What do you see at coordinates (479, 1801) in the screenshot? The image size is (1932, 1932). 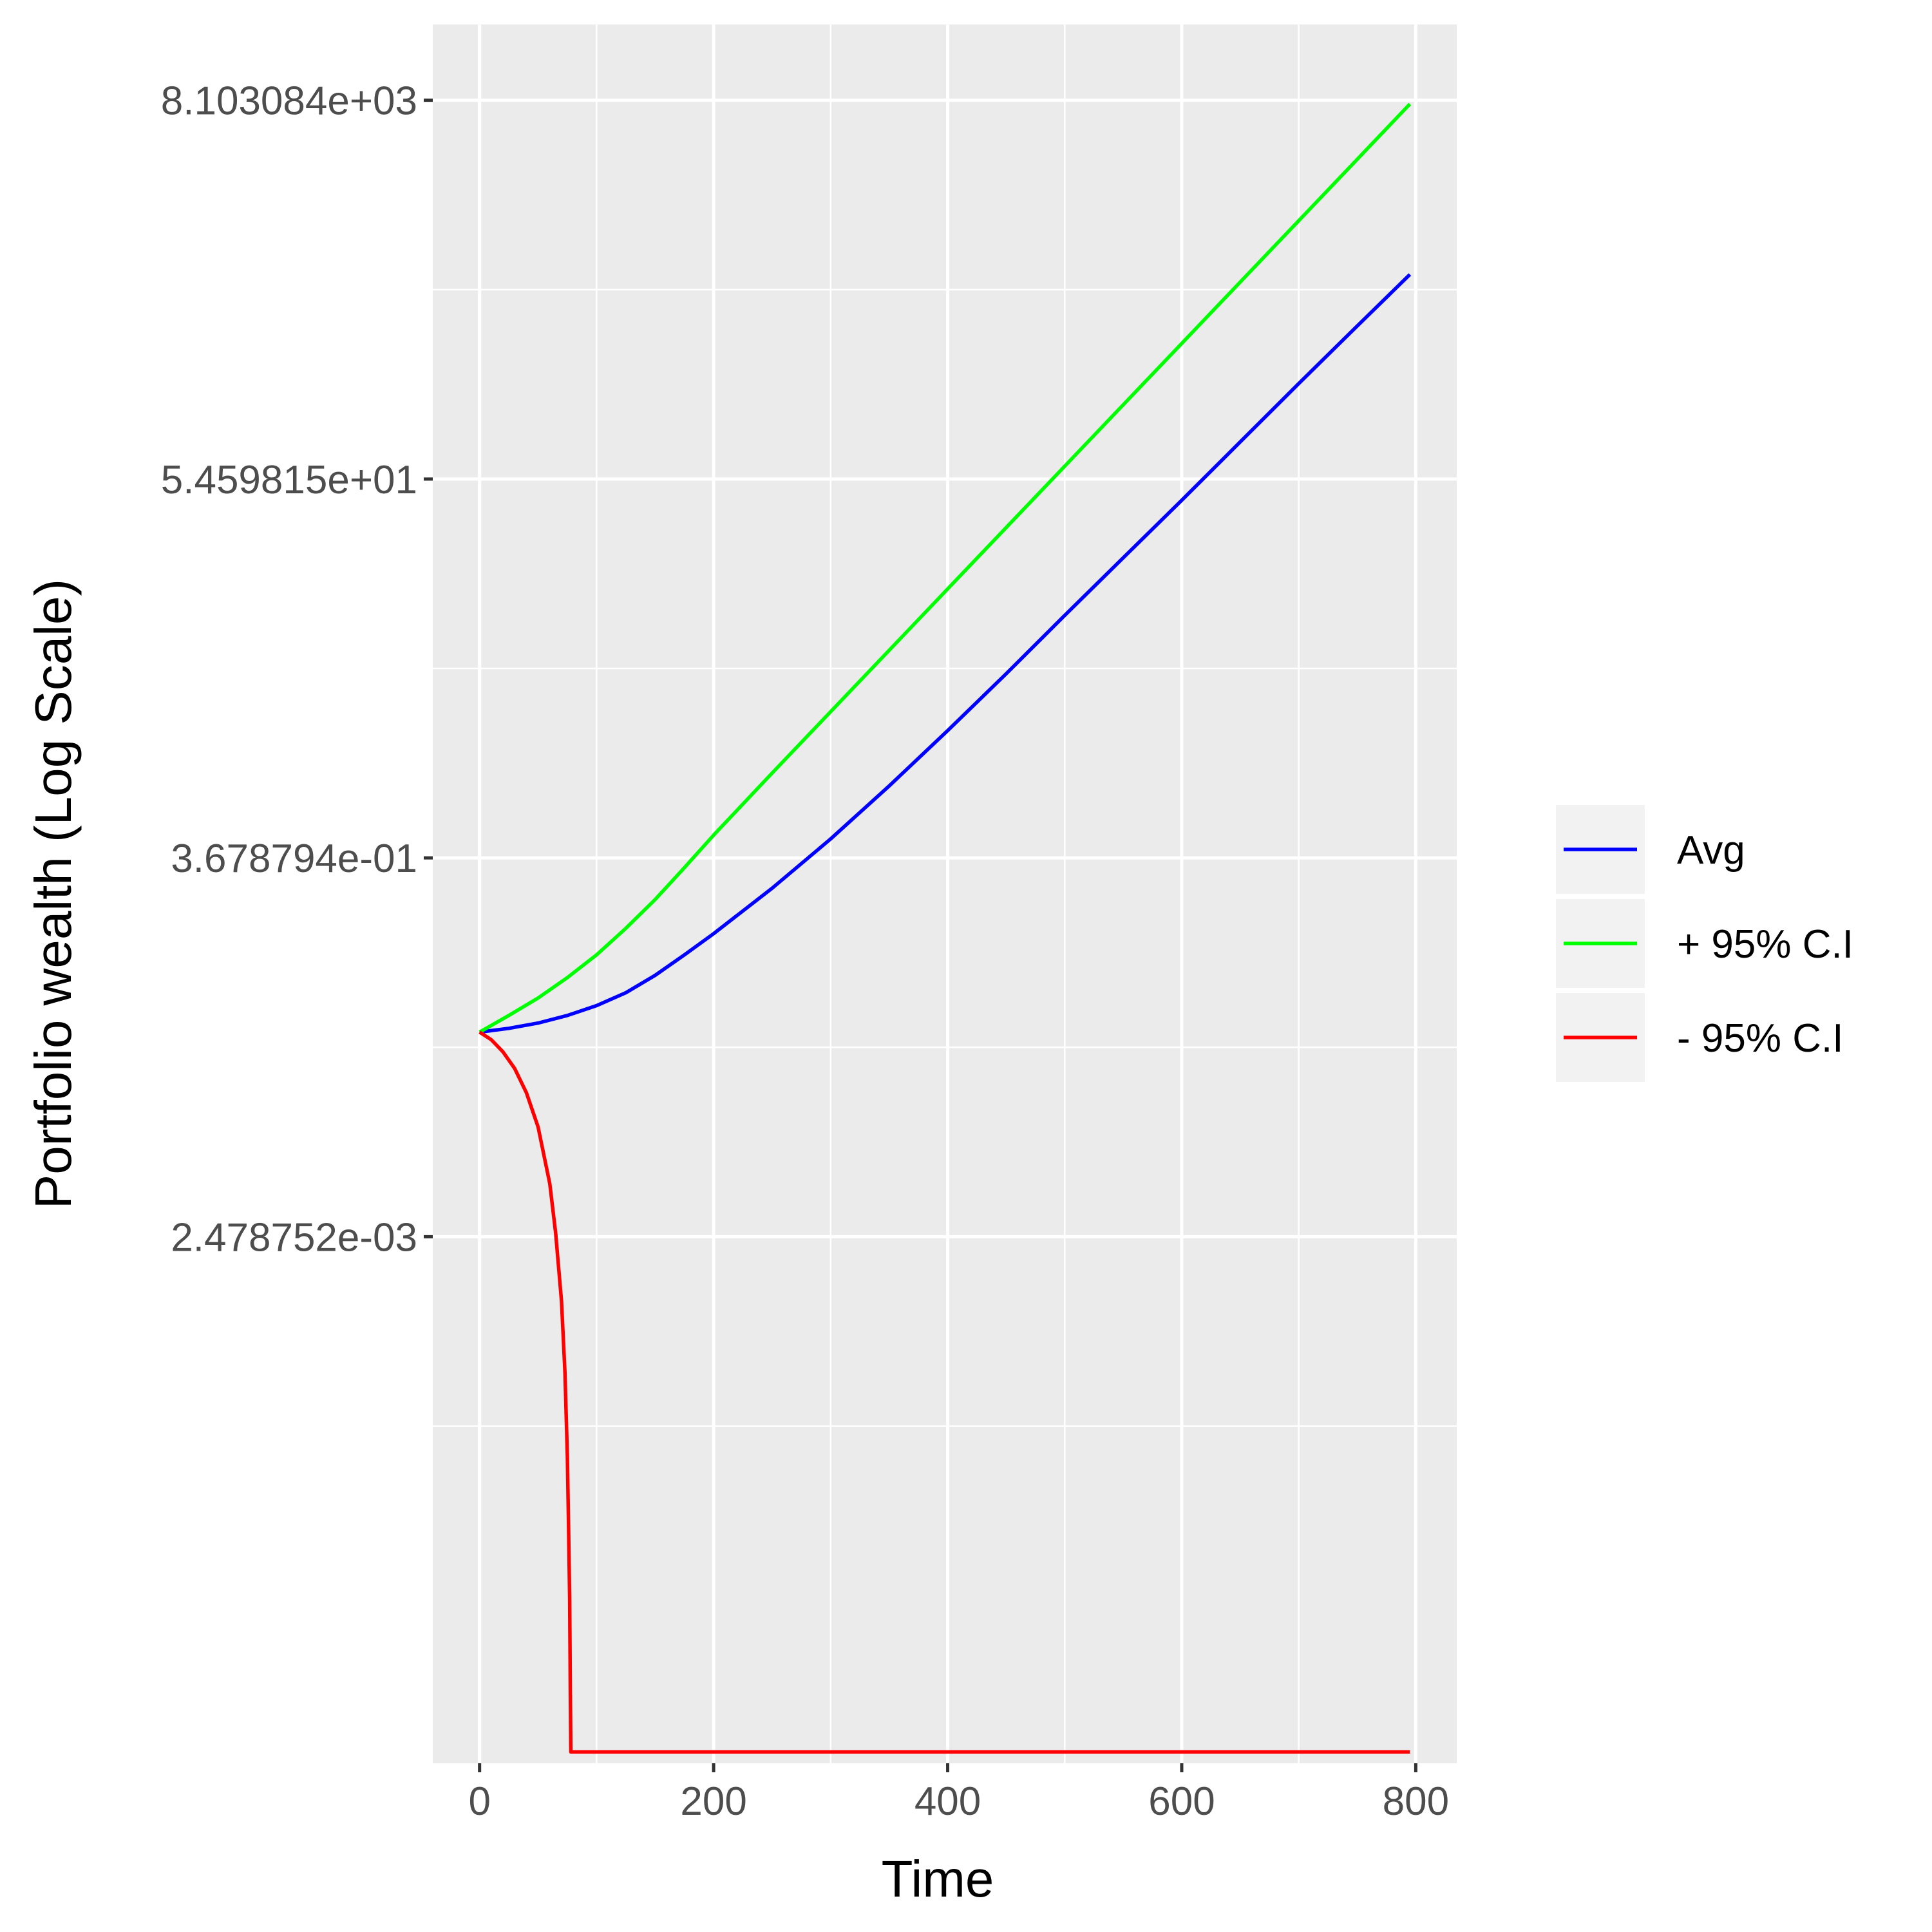 I see `x-tick-label: 0` at bounding box center [479, 1801].